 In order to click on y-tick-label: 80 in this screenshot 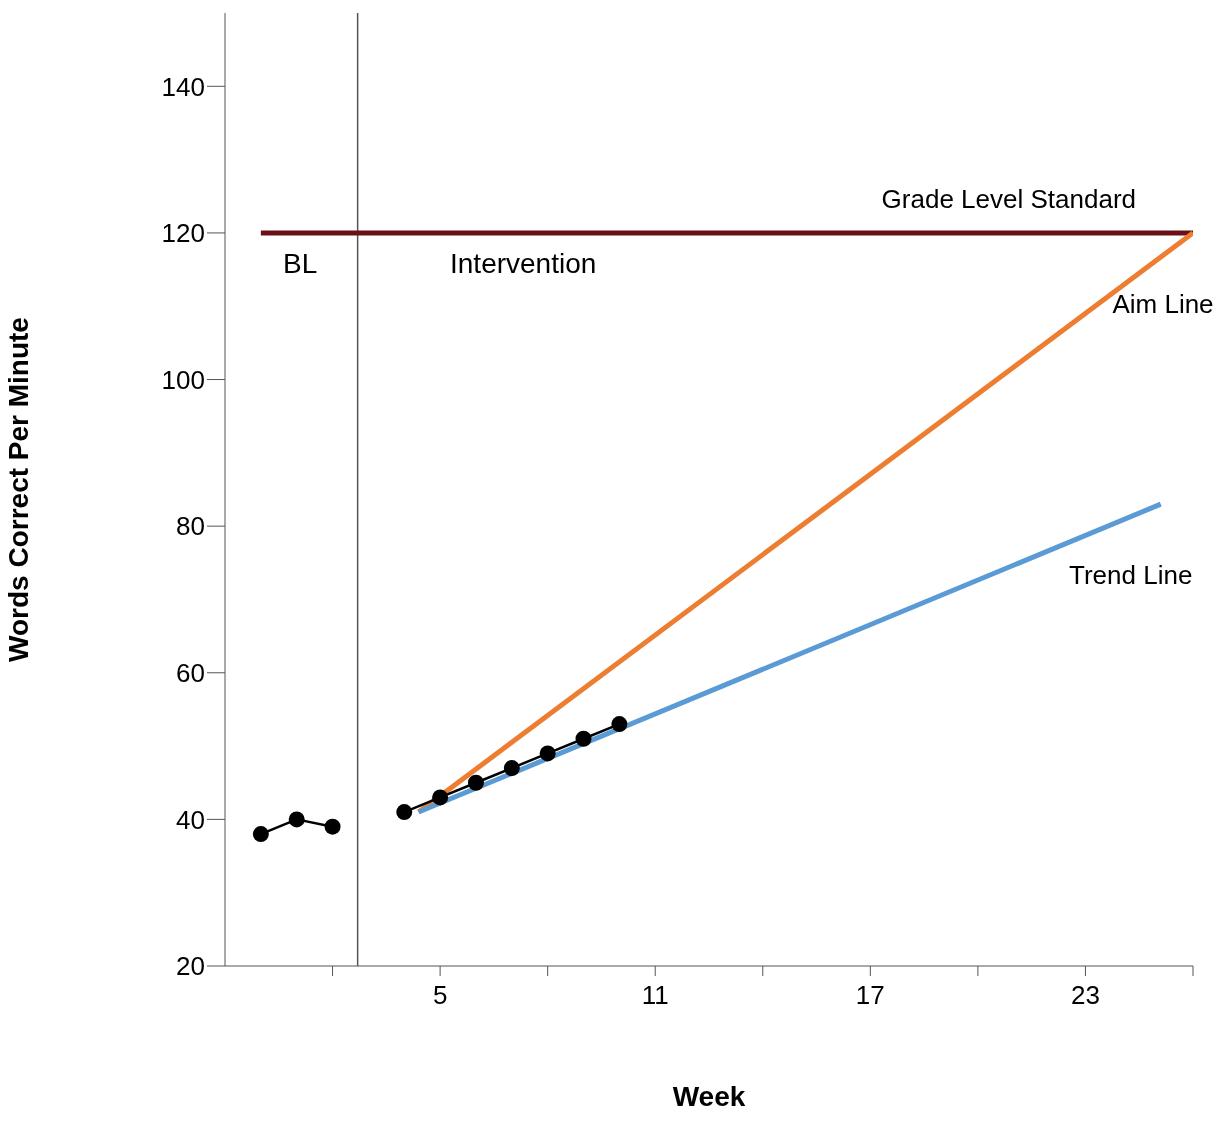, I will do `click(190, 526)`.